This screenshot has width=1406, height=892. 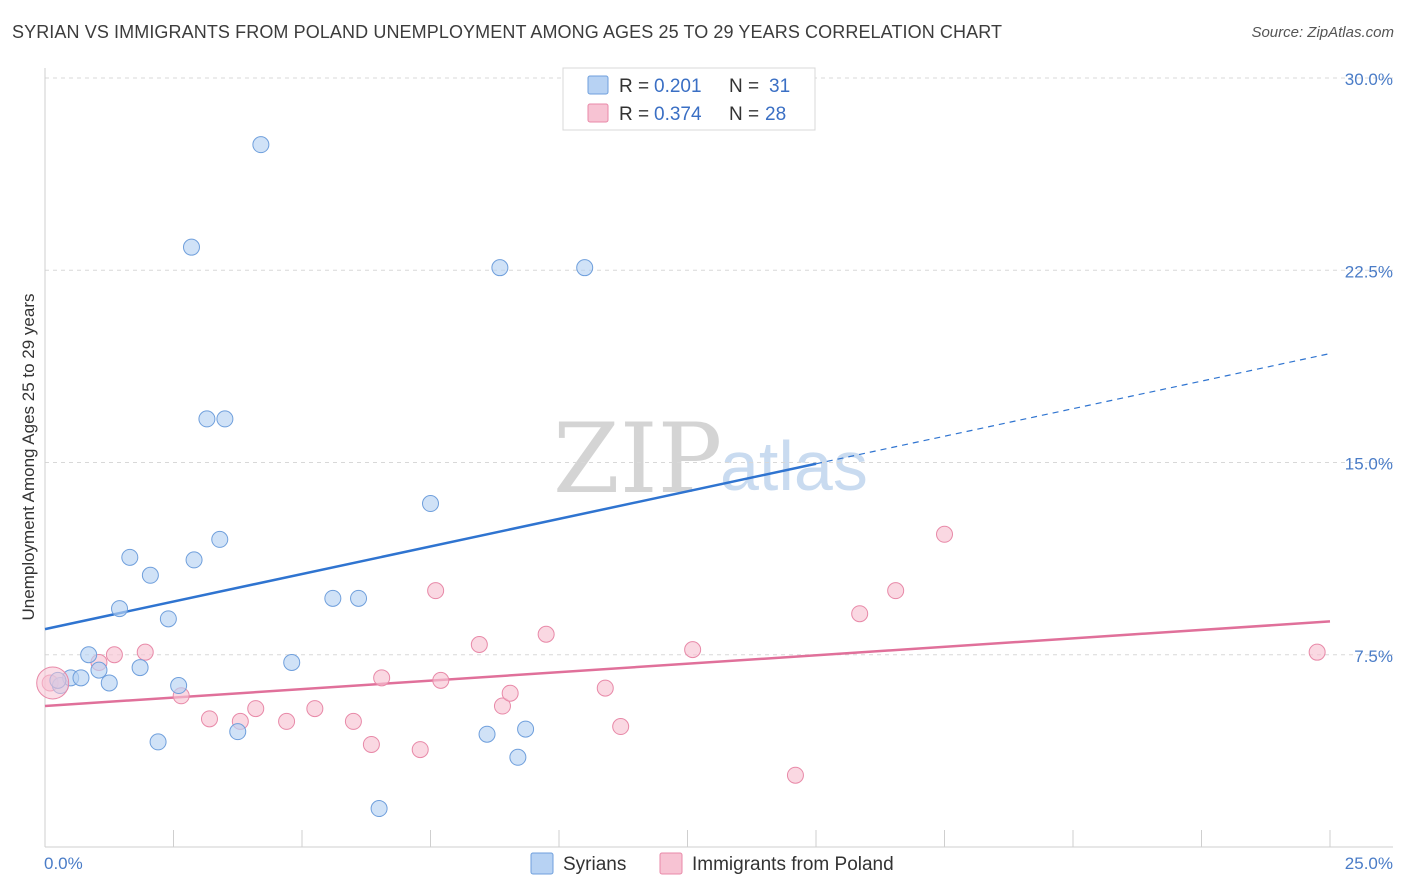 What do you see at coordinates (637, 459) in the screenshot?
I see `watermark-zip: ZIP` at bounding box center [637, 459].